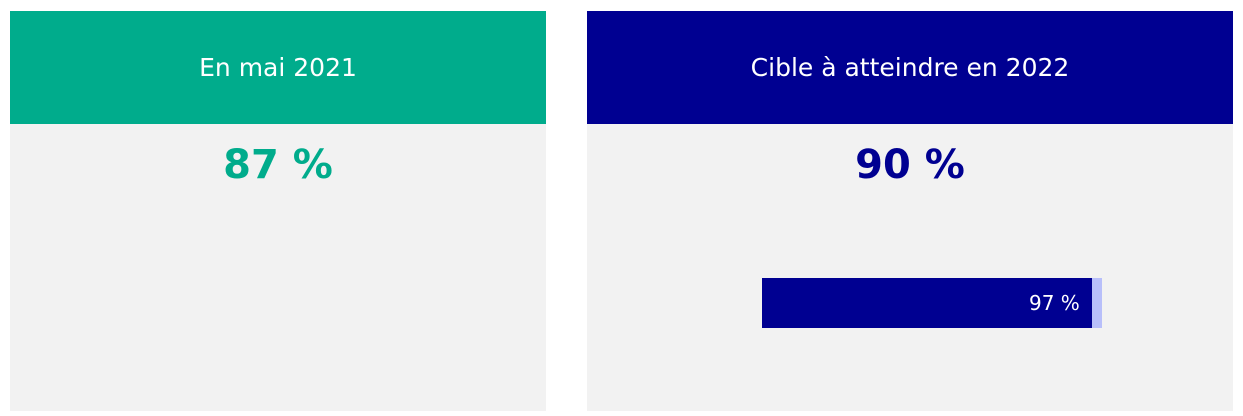  I want to click on card-header: En mai 2021, so click(278, 67).